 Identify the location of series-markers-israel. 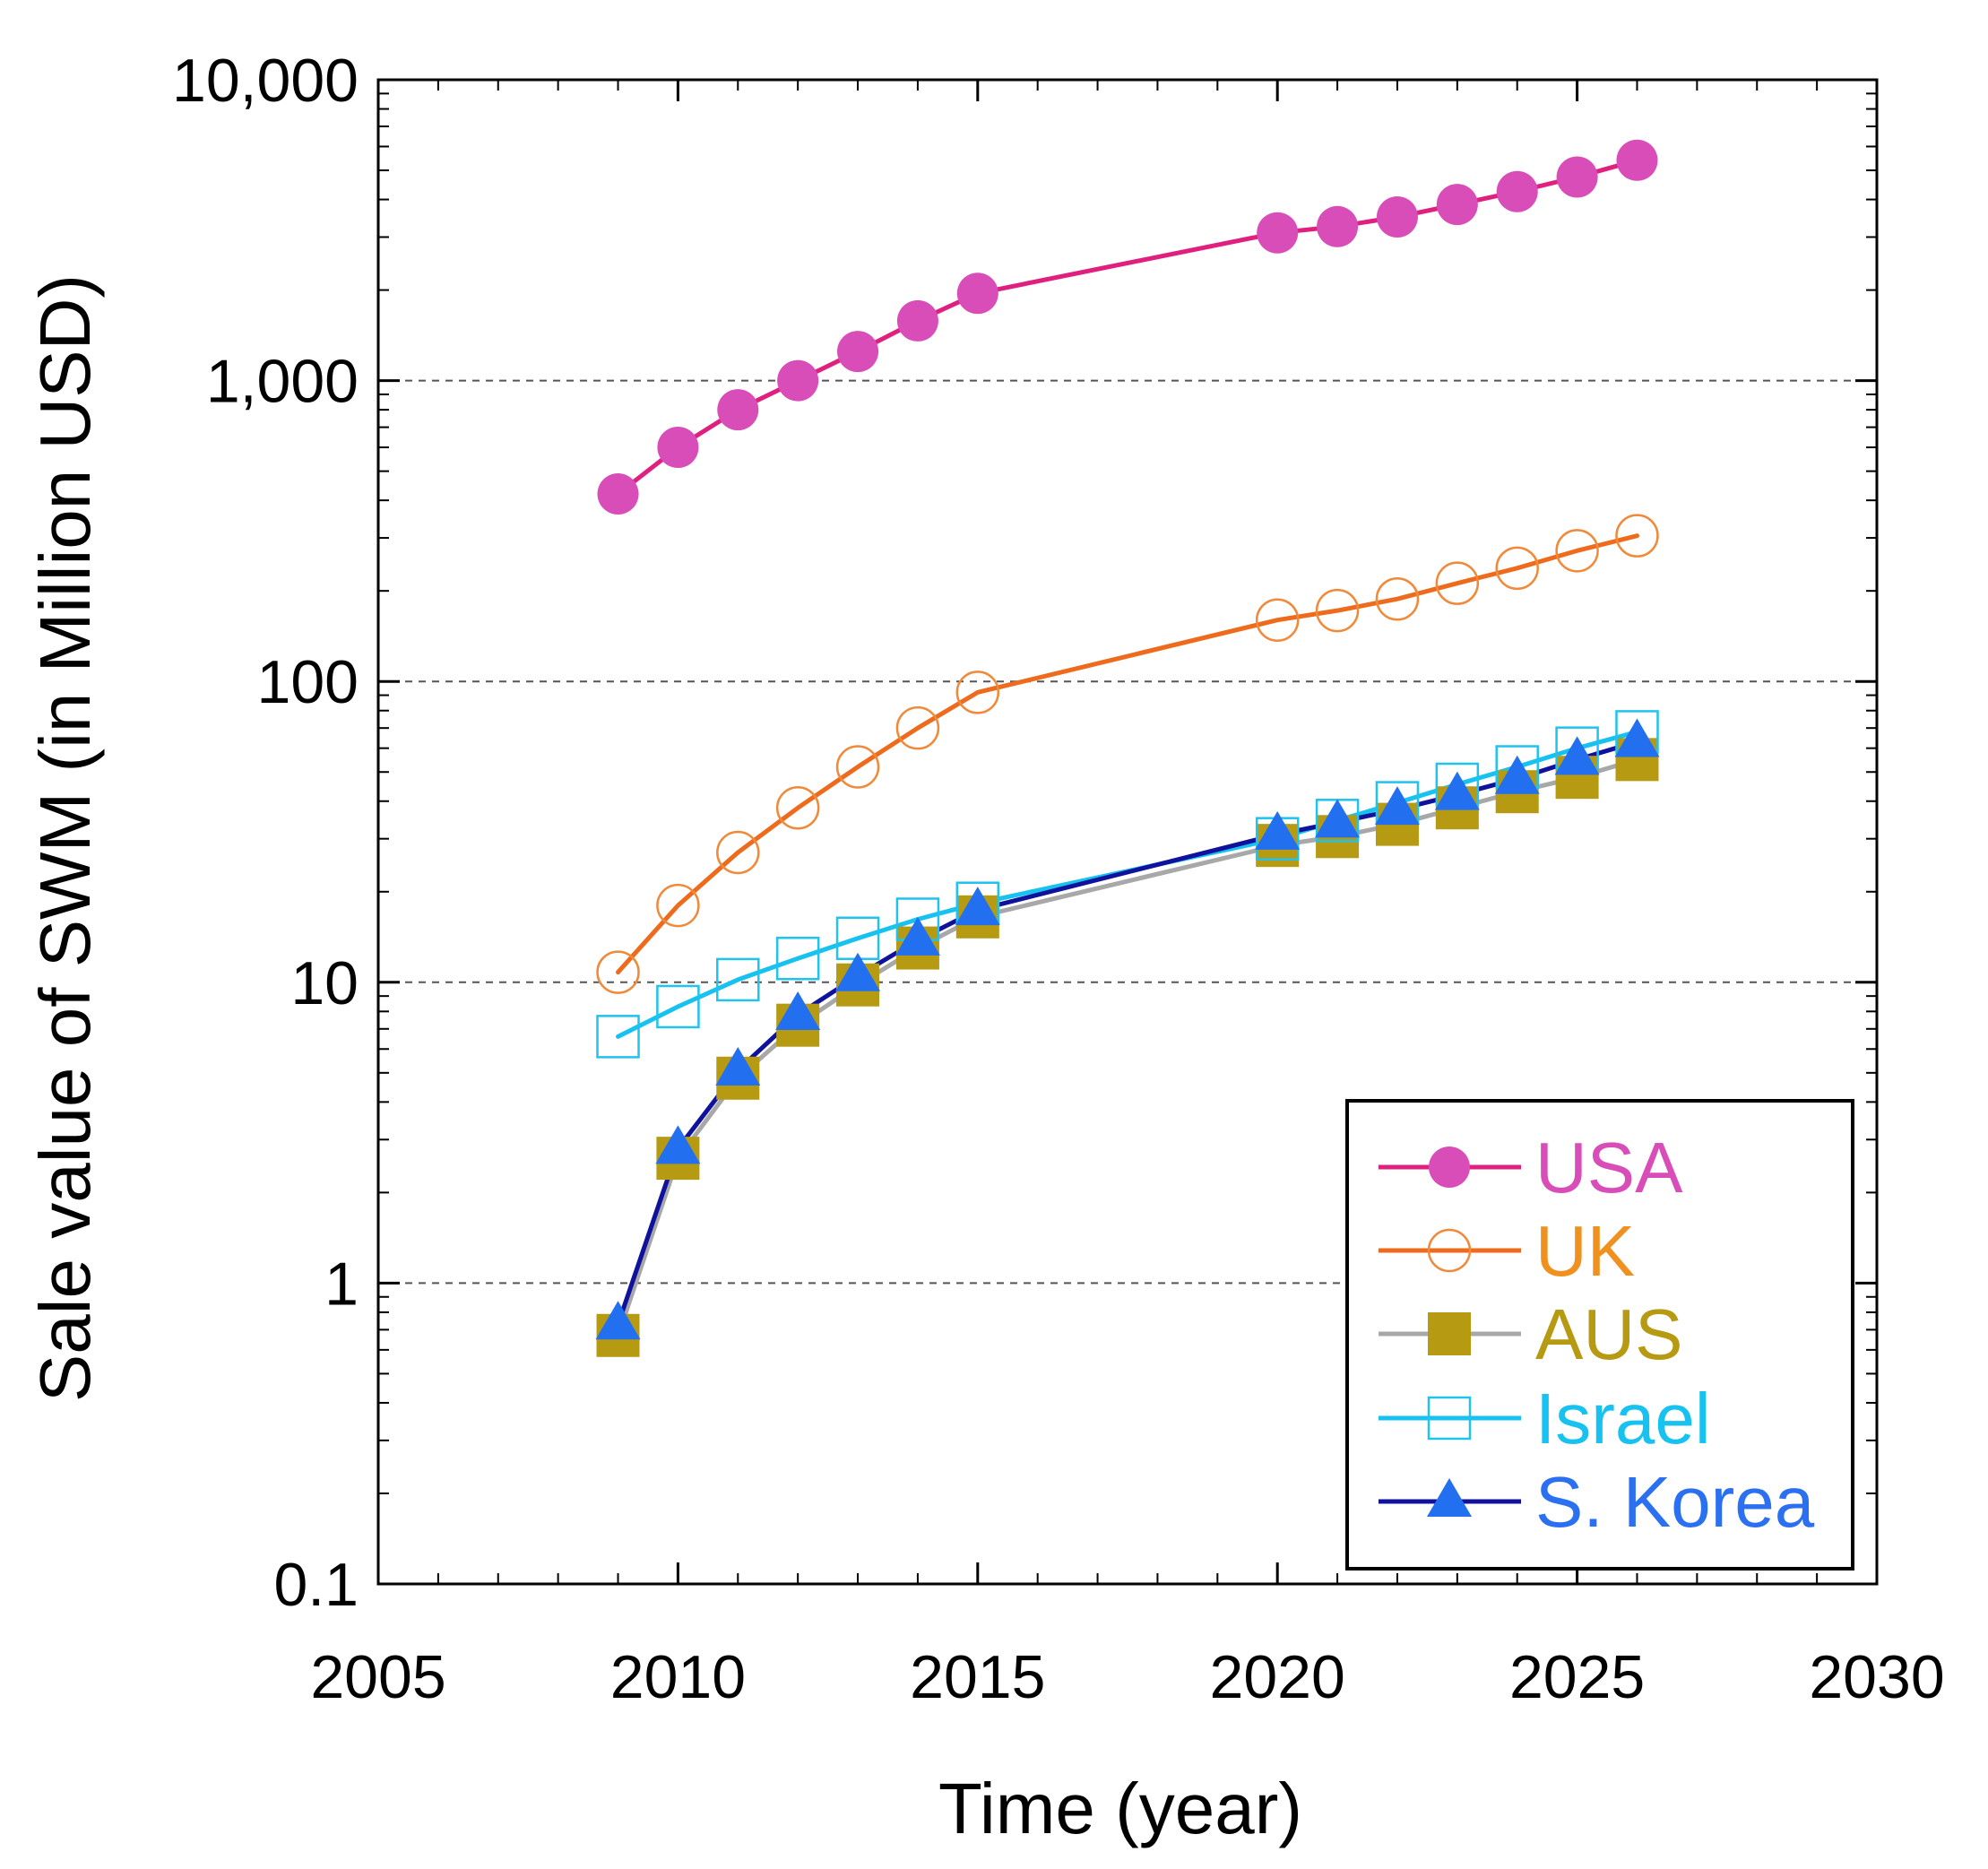
(1127, 885).